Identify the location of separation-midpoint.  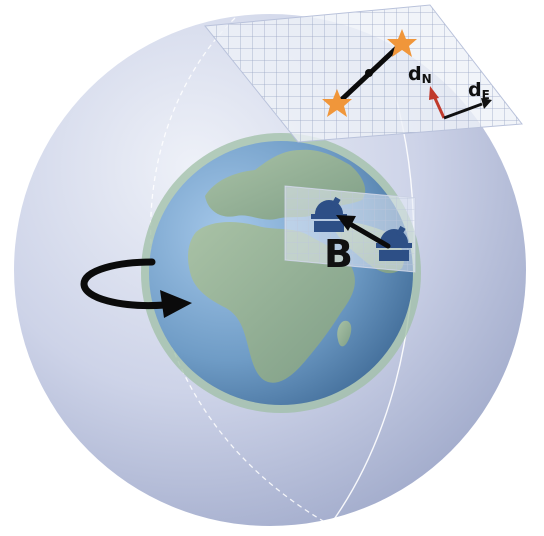
(369, 73).